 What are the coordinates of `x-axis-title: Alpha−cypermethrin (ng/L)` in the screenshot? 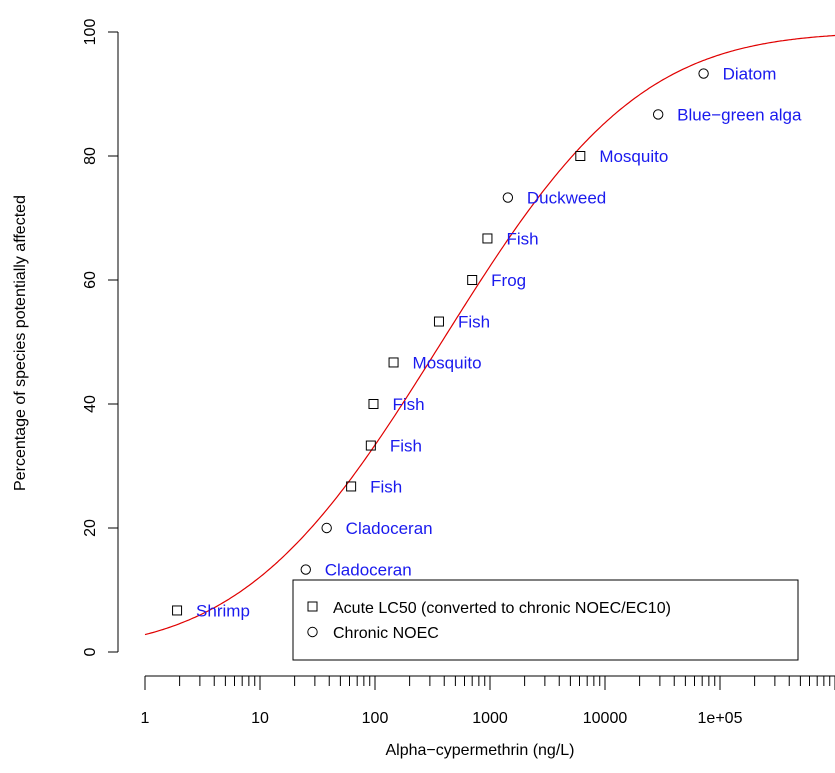 It's located at (480, 750).